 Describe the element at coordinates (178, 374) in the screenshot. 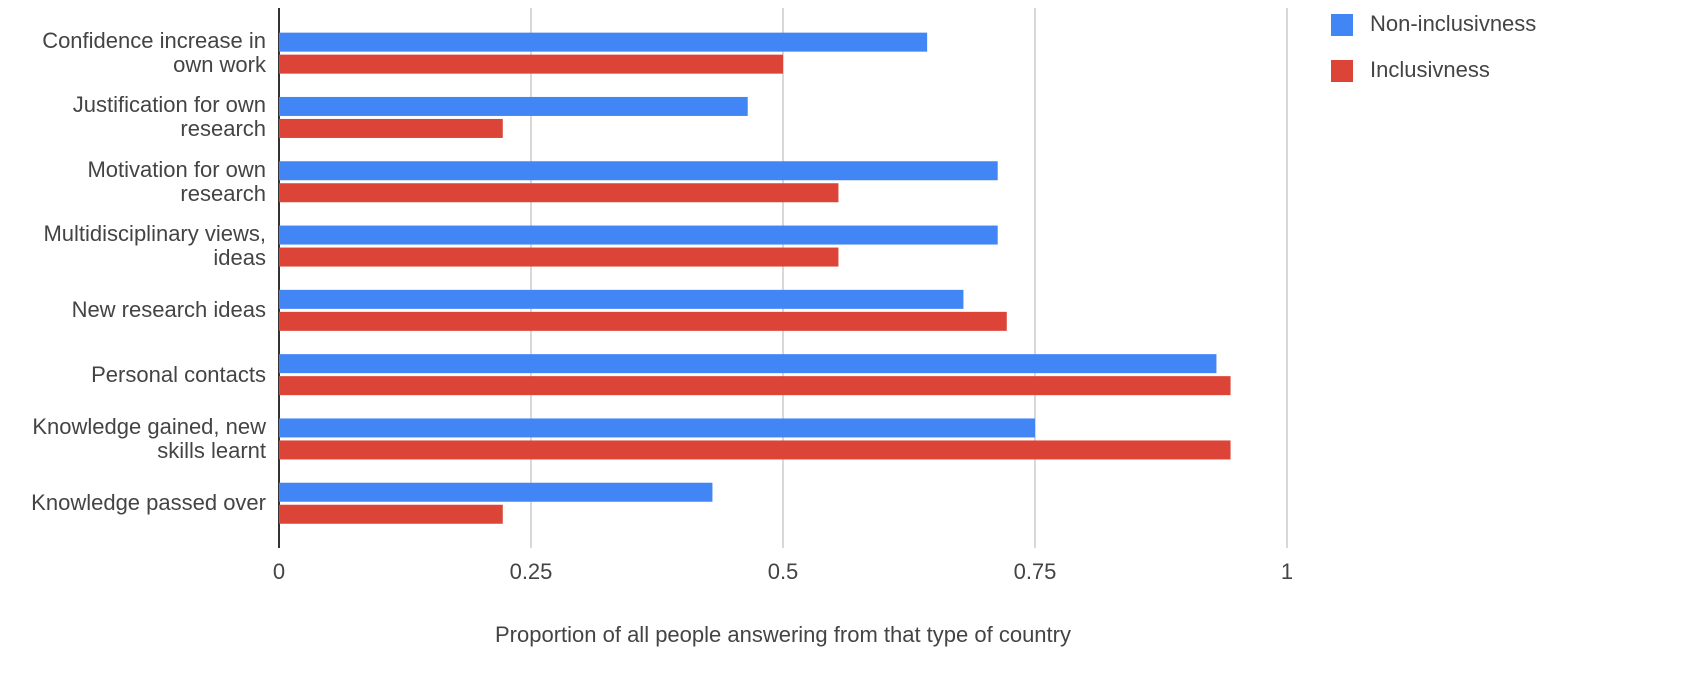

I see `y-tick-label: Personal contacts` at that location.